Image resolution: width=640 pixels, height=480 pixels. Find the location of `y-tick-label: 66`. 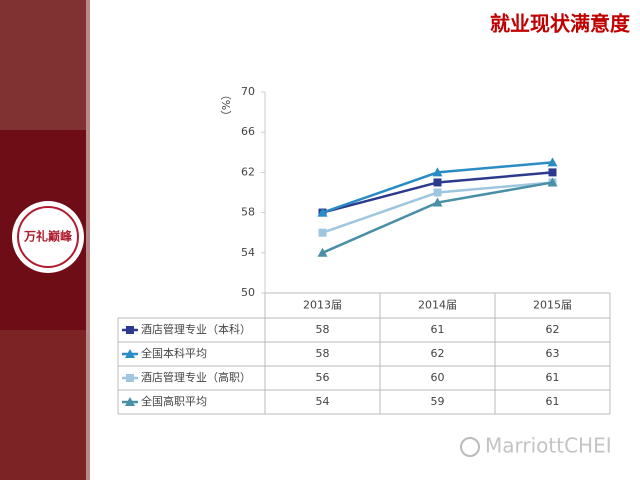

y-tick-label: 66 is located at coordinates (248, 131).